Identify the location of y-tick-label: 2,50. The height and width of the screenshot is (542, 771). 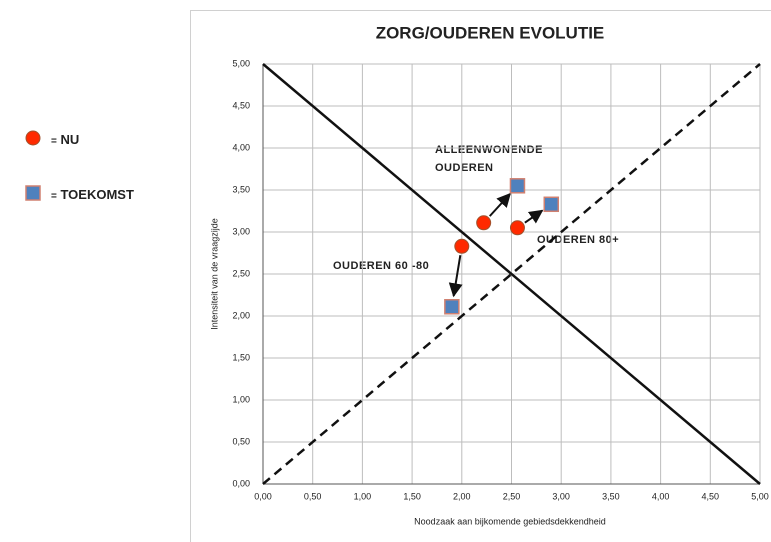
(241, 273).